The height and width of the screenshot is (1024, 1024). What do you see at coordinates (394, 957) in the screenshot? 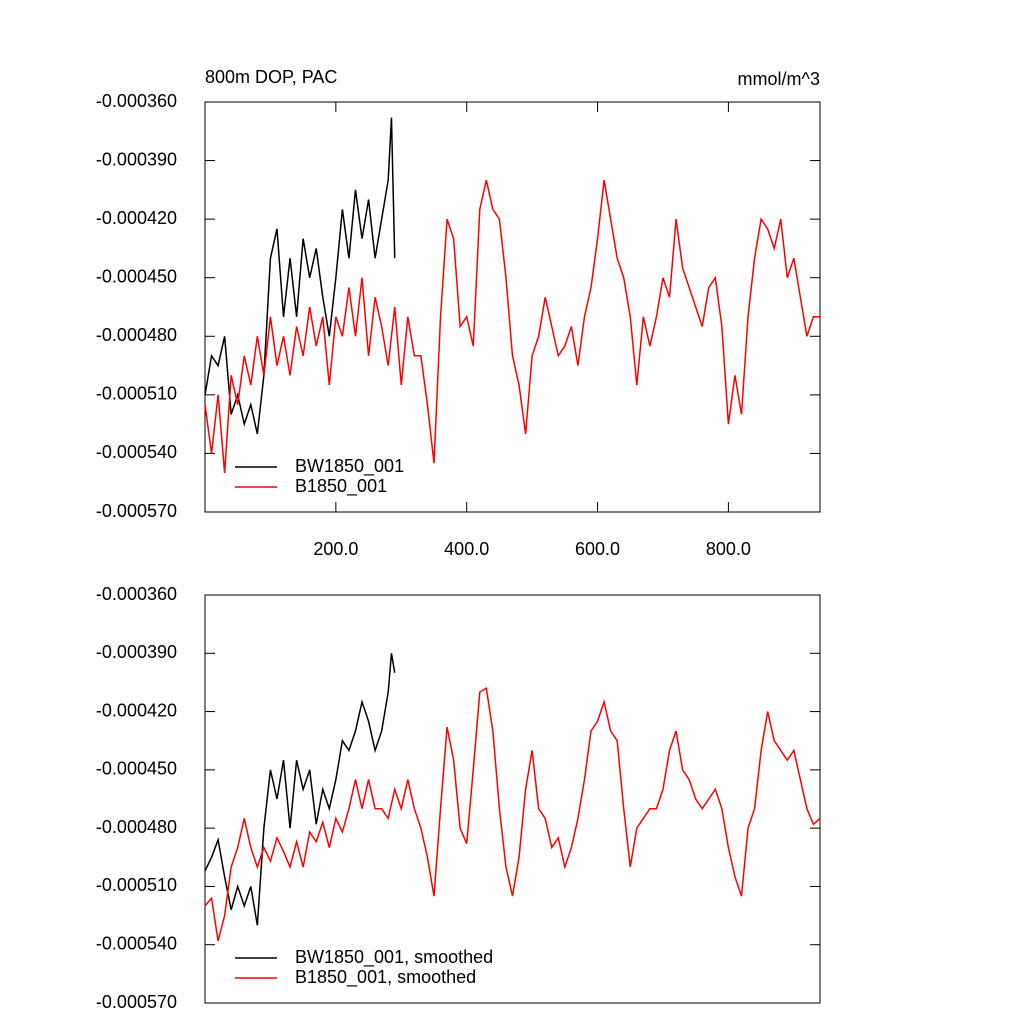
I see `legend-label: BW1850_001, smoothed` at bounding box center [394, 957].